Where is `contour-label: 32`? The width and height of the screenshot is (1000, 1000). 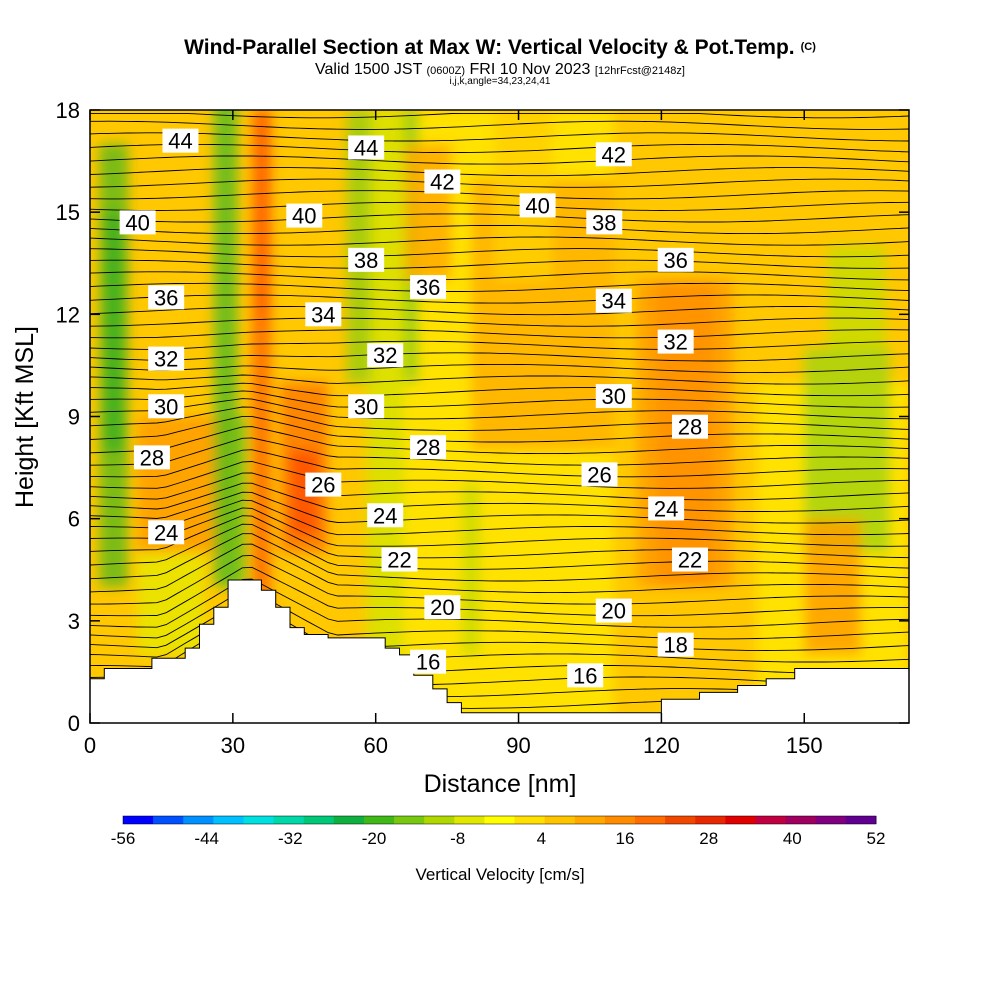
contour-label: 32 is located at coordinates (675, 342).